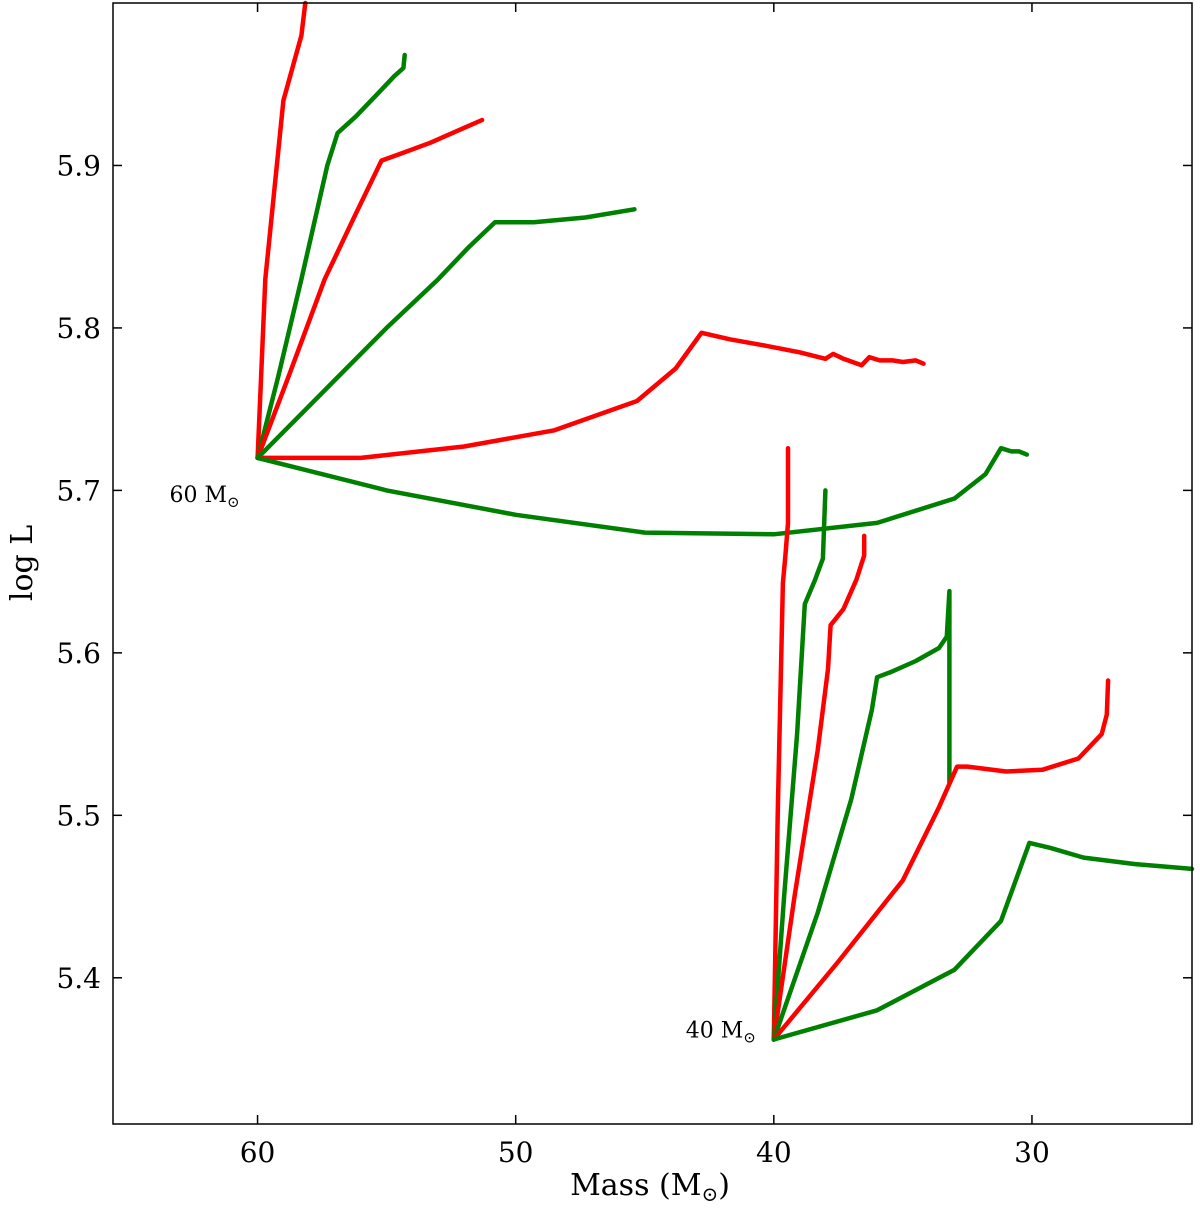  What do you see at coordinates (22, 563) in the screenshot?
I see `y-axis-label: log L` at bounding box center [22, 563].